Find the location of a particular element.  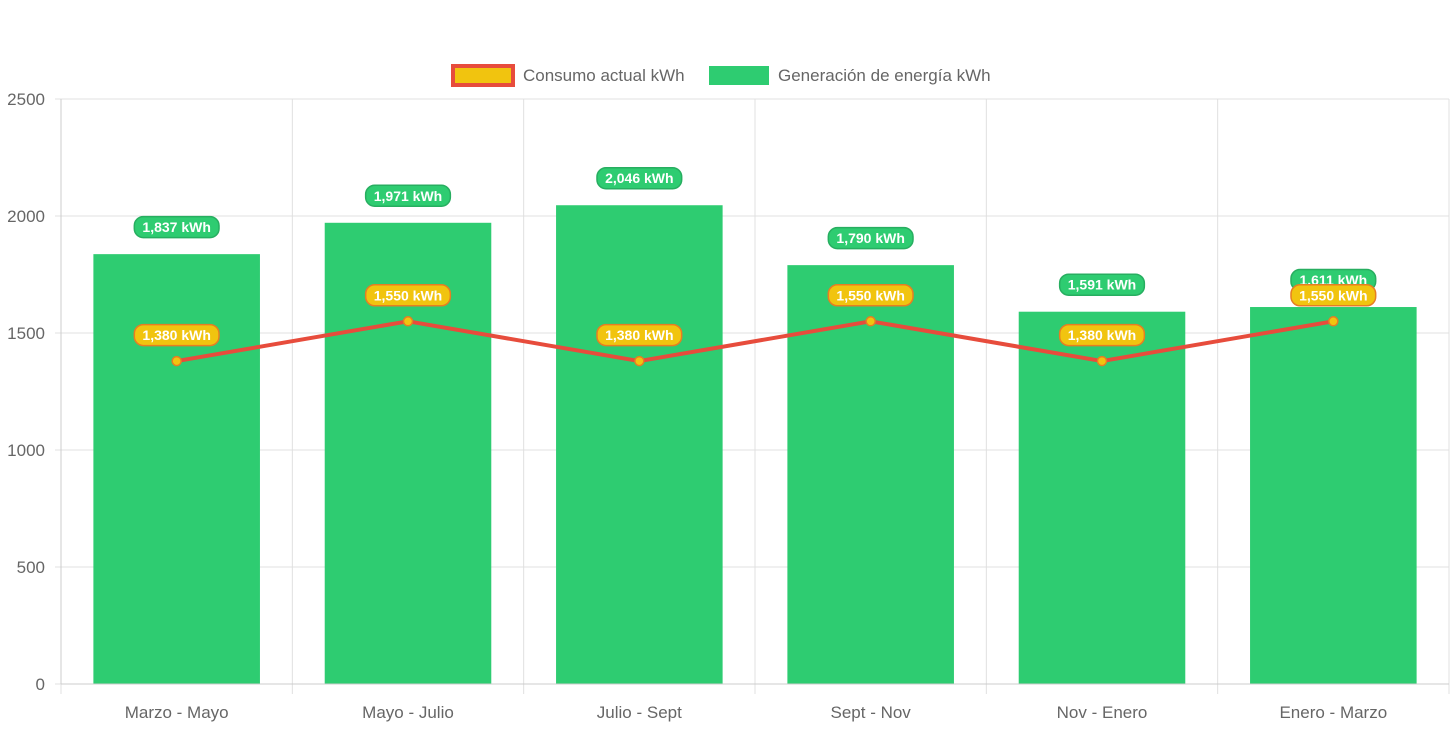

legend-swatch-consumo is located at coordinates (483, 75).